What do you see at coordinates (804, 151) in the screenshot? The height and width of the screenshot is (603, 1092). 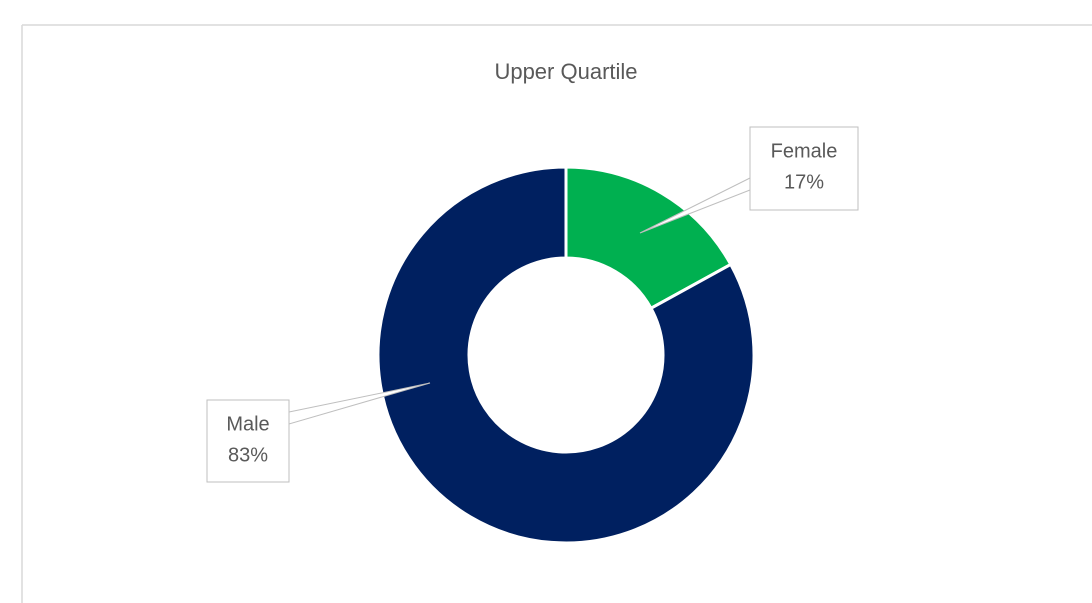 I see `data-label-category: Female` at bounding box center [804, 151].